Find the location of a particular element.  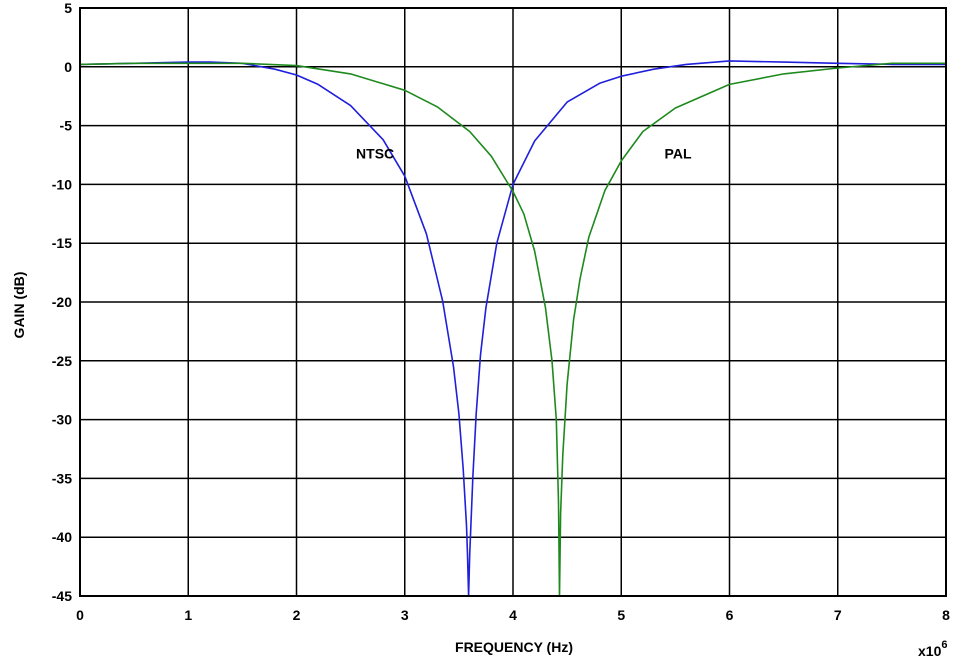

y-tick-labels: 5 0 -5 -10 -15 -20 -25 -30 -35 -40 -45 is located at coordinates (62, 302).